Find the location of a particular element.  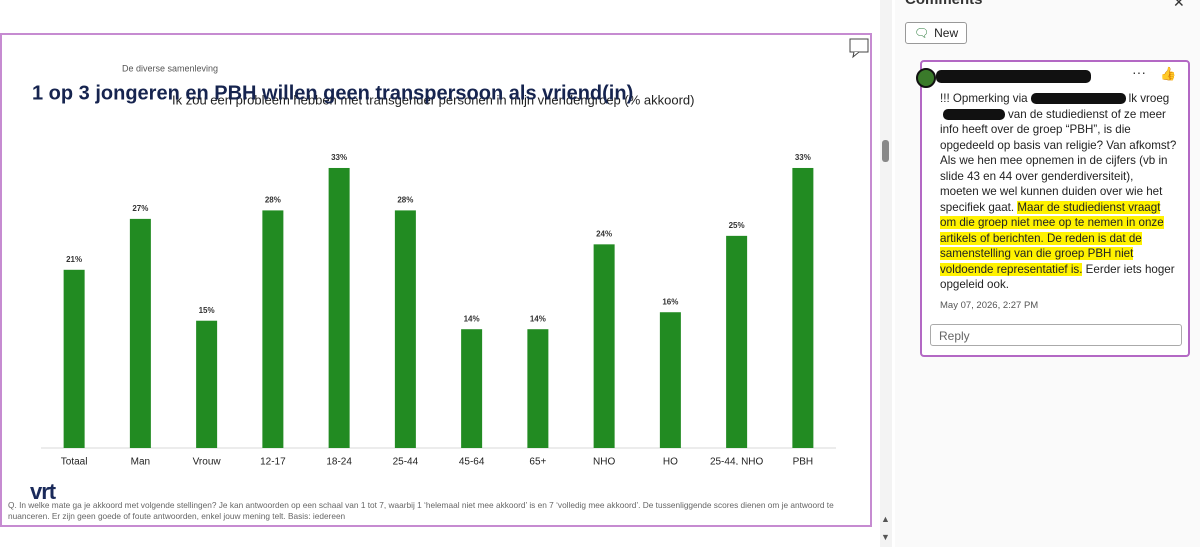

comment-line: opgeleid ook. is located at coordinates (974, 284).